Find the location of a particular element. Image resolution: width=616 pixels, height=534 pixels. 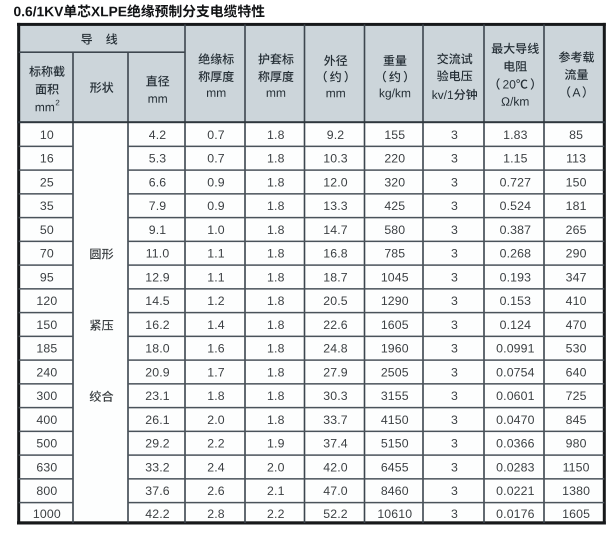

svg-text: 1.83 is located at coordinates (515, 135).